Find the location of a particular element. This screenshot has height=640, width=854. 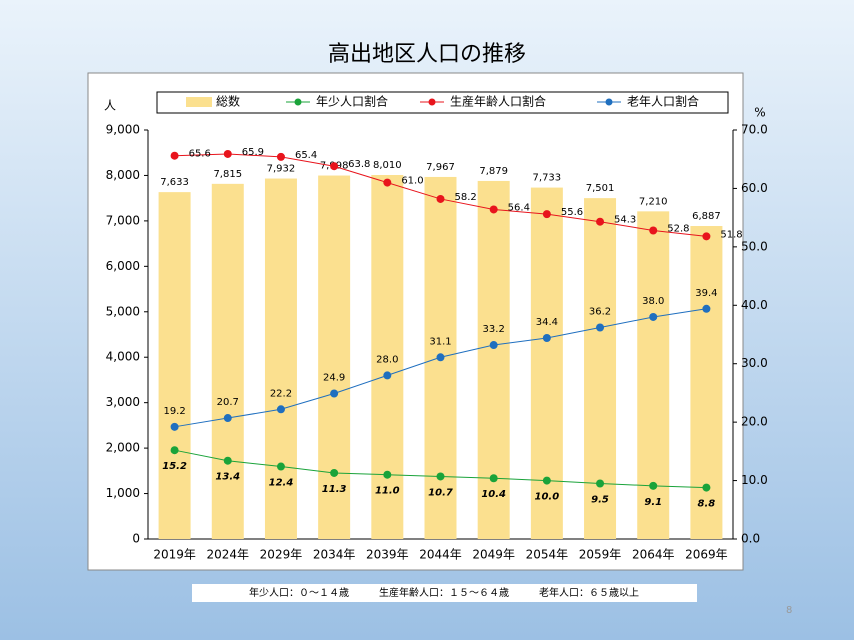

point-value-label: 31.1 is located at coordinates (440, 341).